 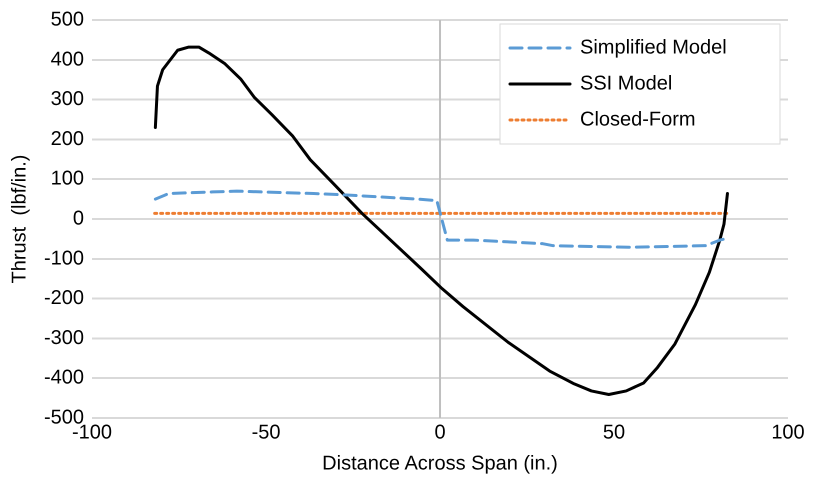 I want to click on legend-label: Closed-Form, so click(x=638, y=119).